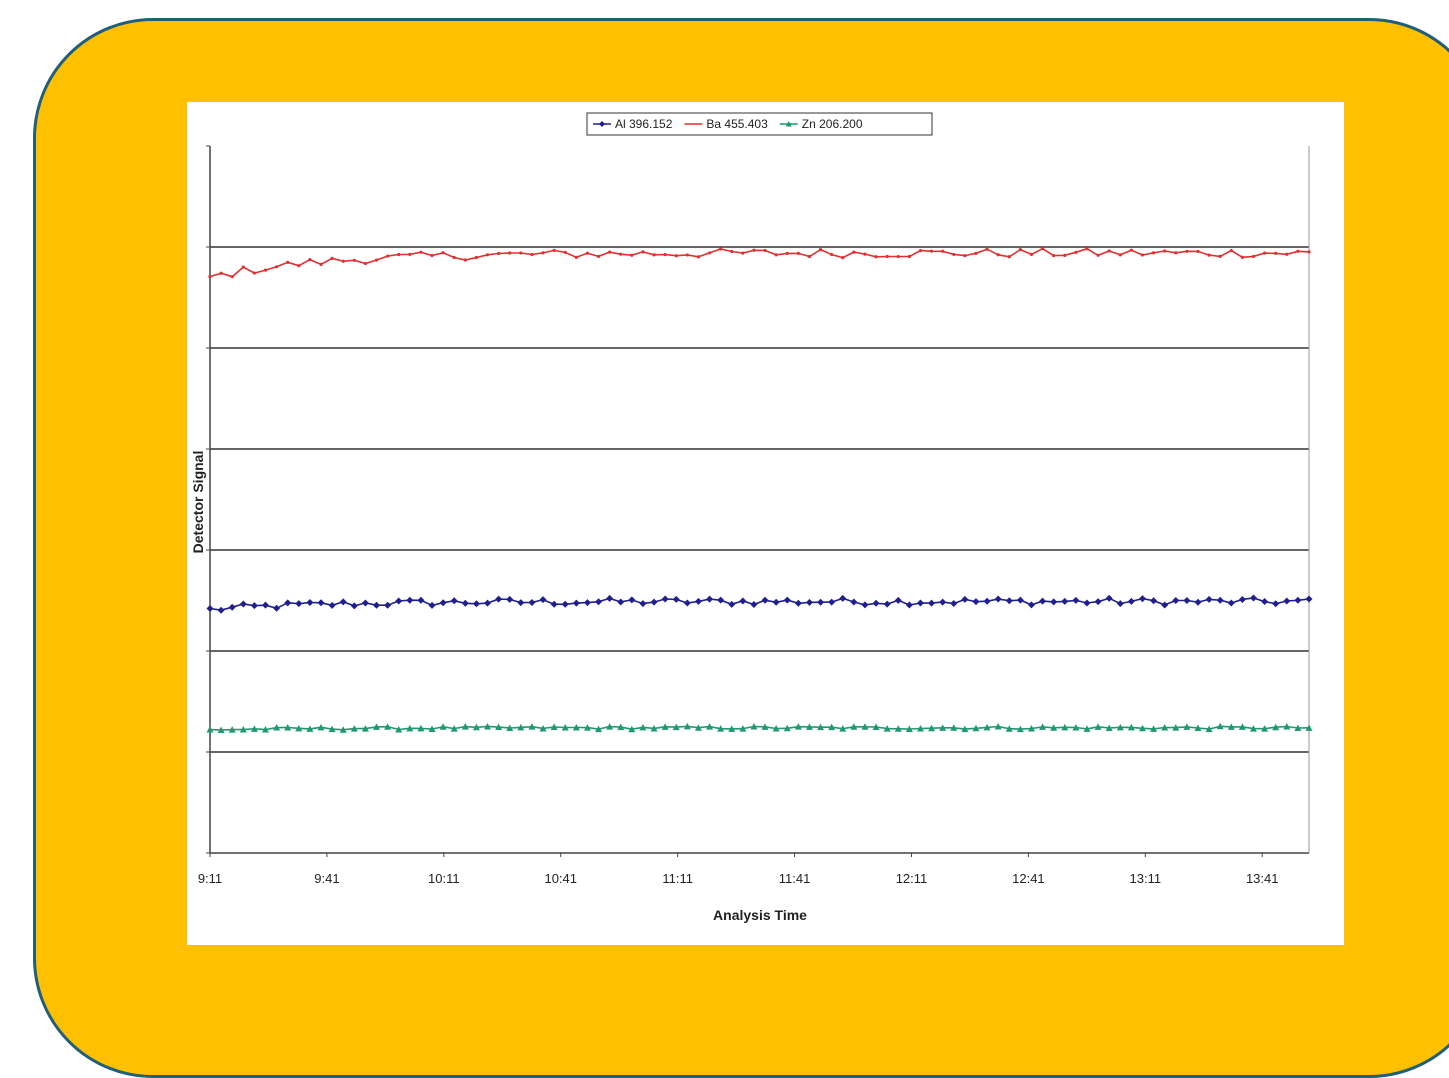 The width and height of the screenshot is (1449, 1078). Describe the element at coordinates (912, 878) in the screenshot. I see `x-tick-label: 12:11` at that location.